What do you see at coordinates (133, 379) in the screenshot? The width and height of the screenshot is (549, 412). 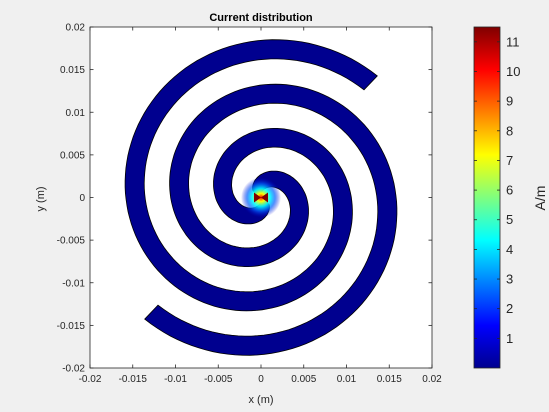 I see `x-tick-label: -0.015` at bounding box center [133, 379].